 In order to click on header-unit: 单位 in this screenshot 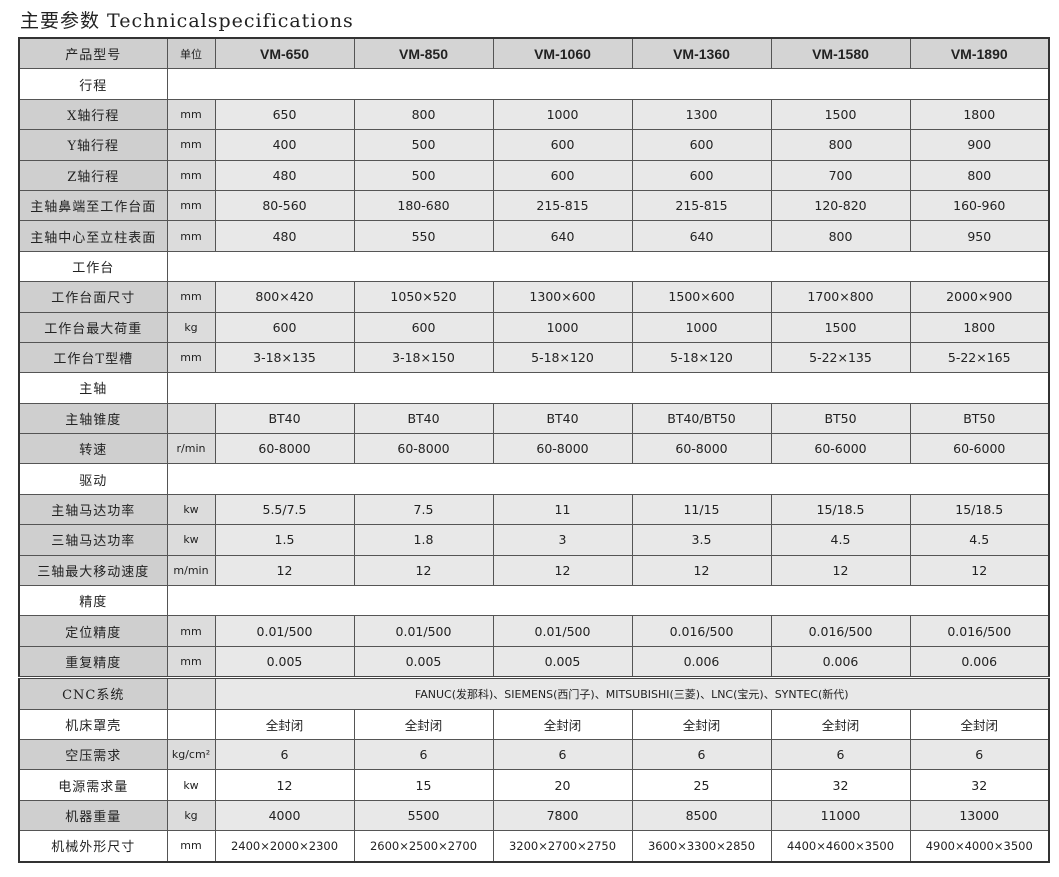, I will do `click(191, 53)`.